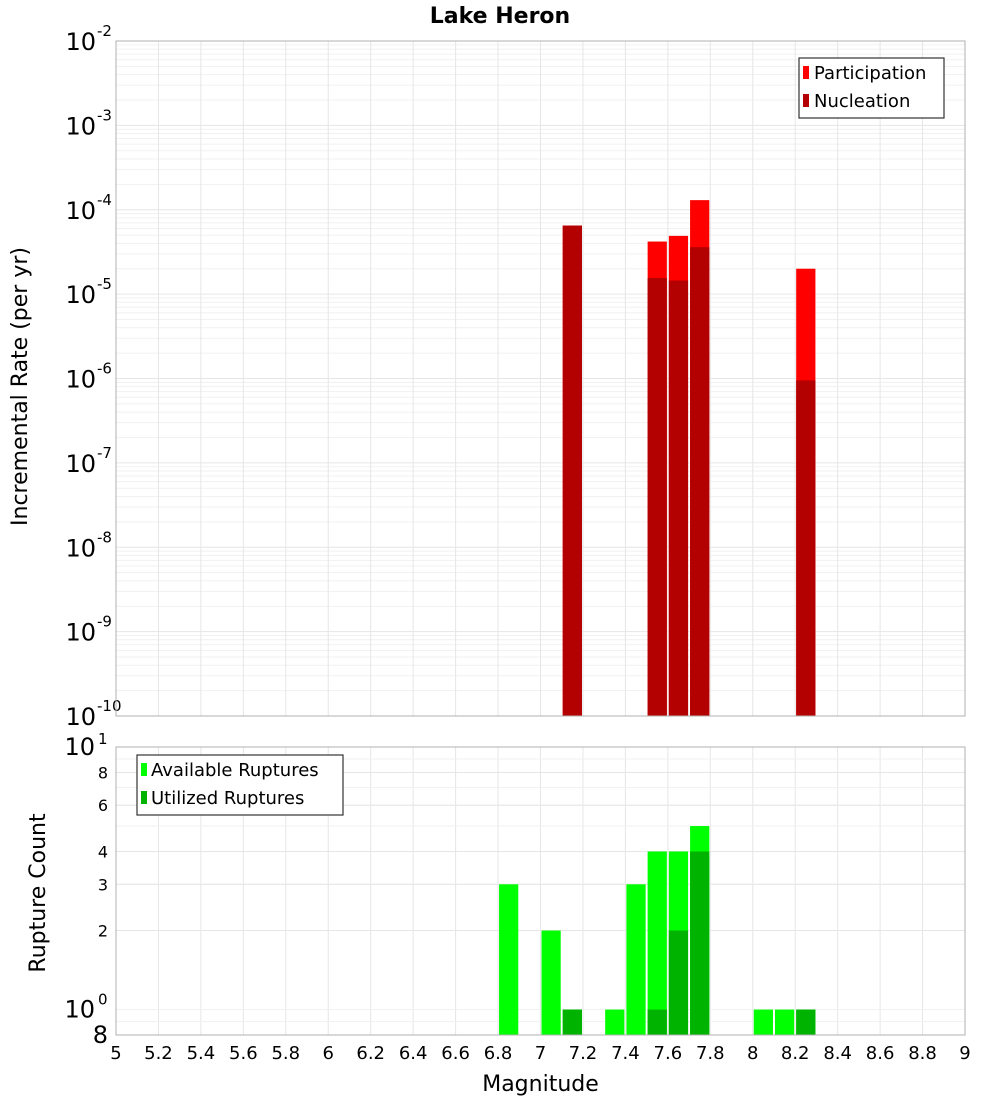  Describe the element at coordinates (104, 31) in the screenshot. I see `top-y-tick-exponent: -2` at that location.